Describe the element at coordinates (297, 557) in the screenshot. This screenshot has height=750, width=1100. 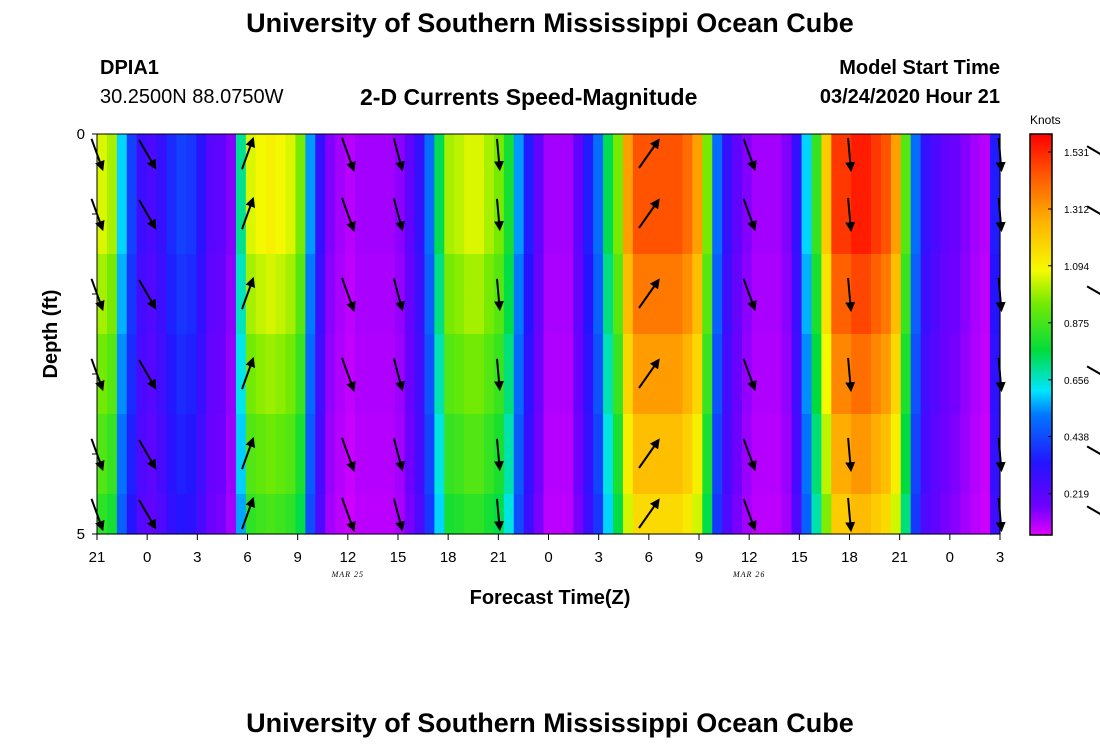
I see `x-tick-label: 9` at that location.